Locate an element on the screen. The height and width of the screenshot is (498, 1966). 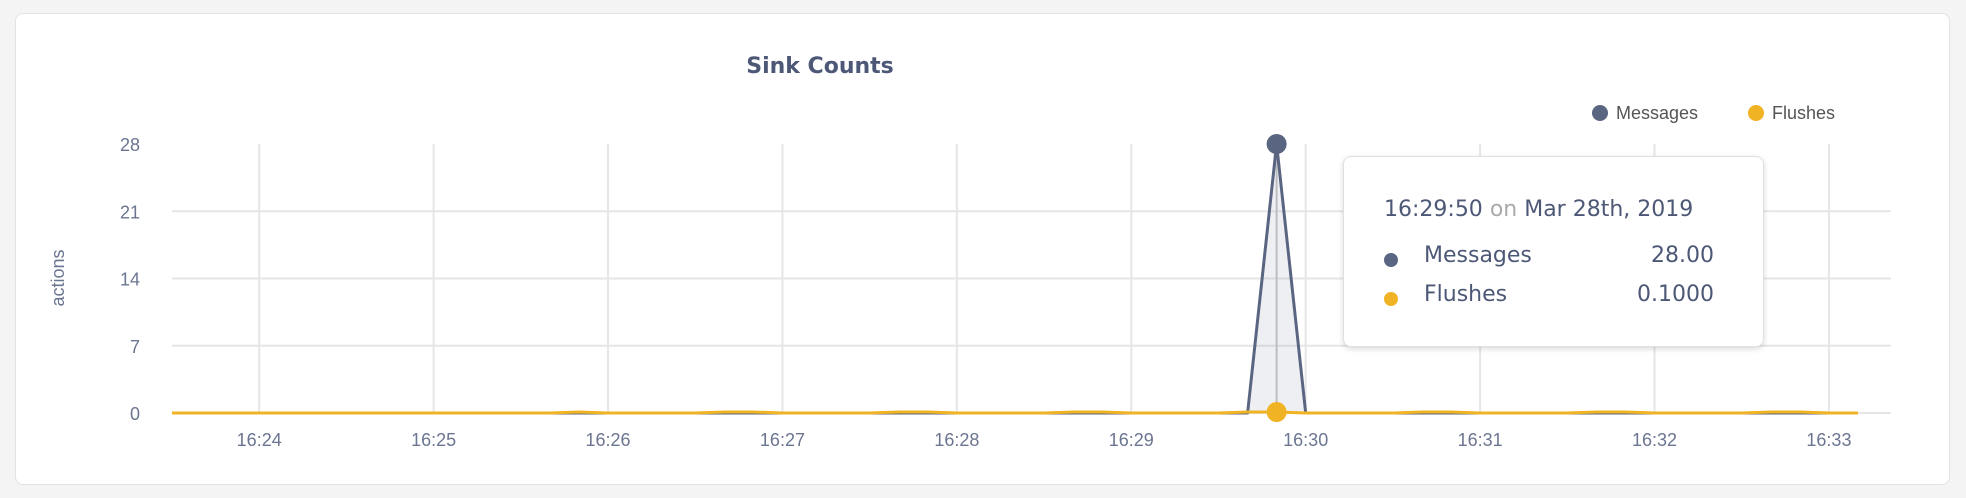
tooltip-time: 16:29:50 is located at coordinates (1433, 209).